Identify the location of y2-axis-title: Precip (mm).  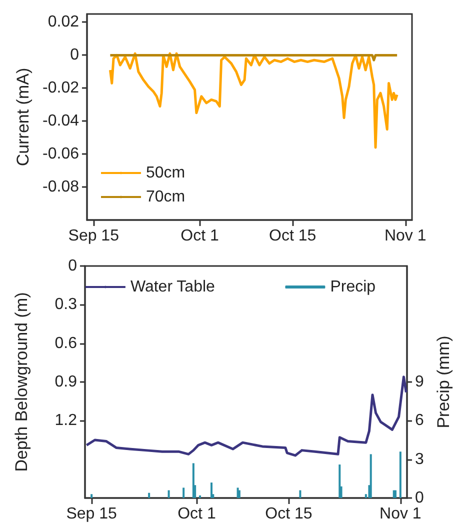
(443, 382).